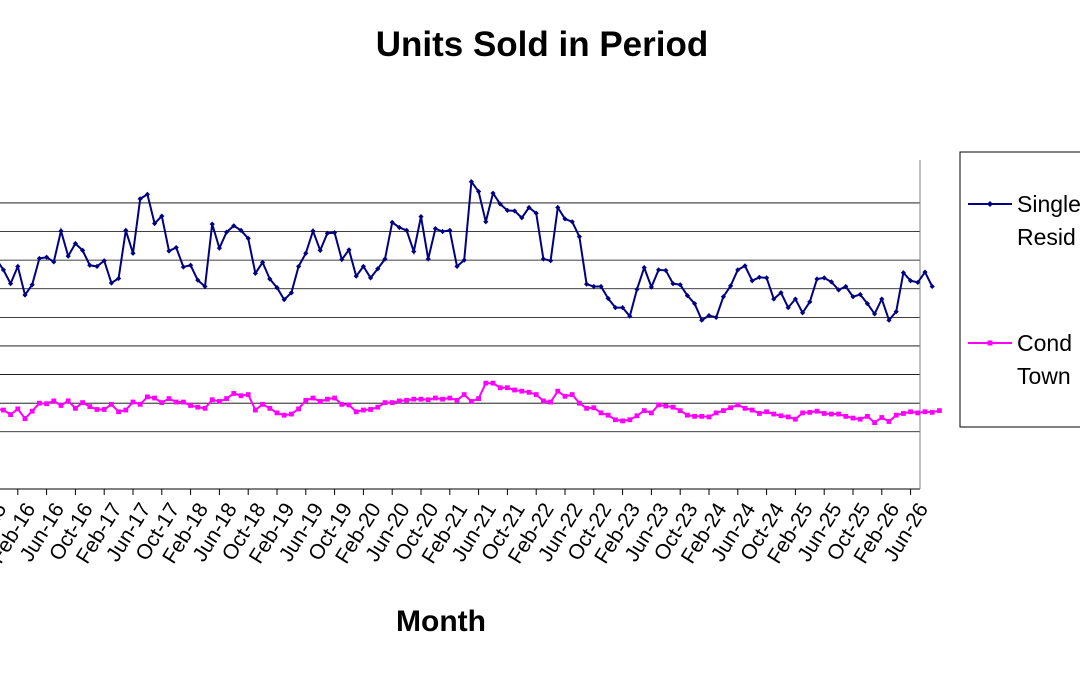 The image size is (1080, 675). Describe the element at coordinates (441, 621) in the screenshot. I see `x-axis-title: Month` at that location.